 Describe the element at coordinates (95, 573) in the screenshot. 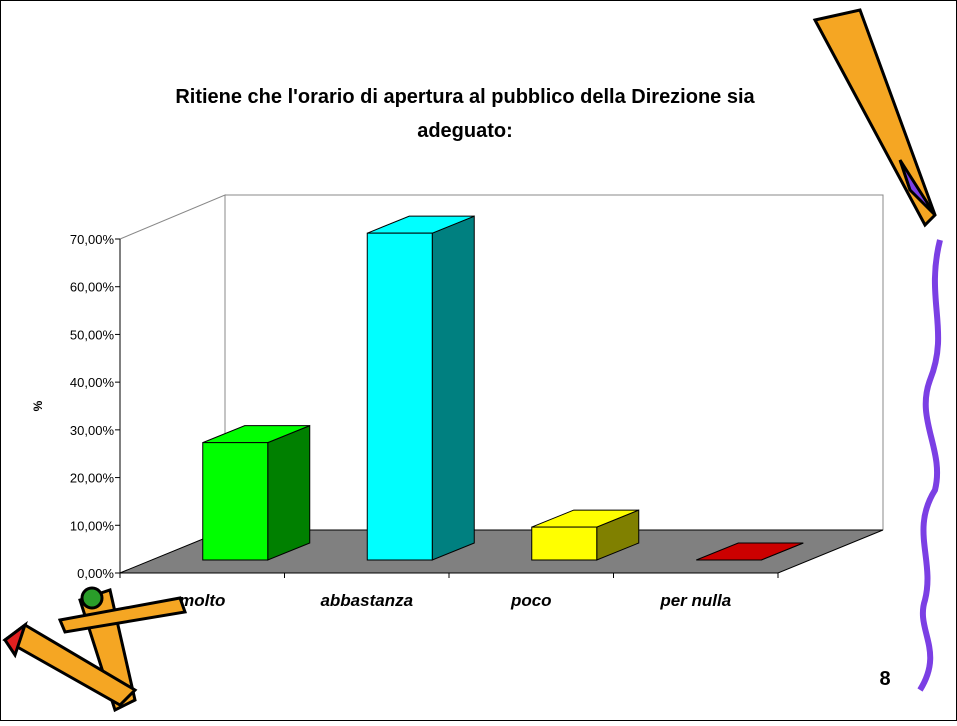

I see `y-tick-label: 0,00%` at that location.